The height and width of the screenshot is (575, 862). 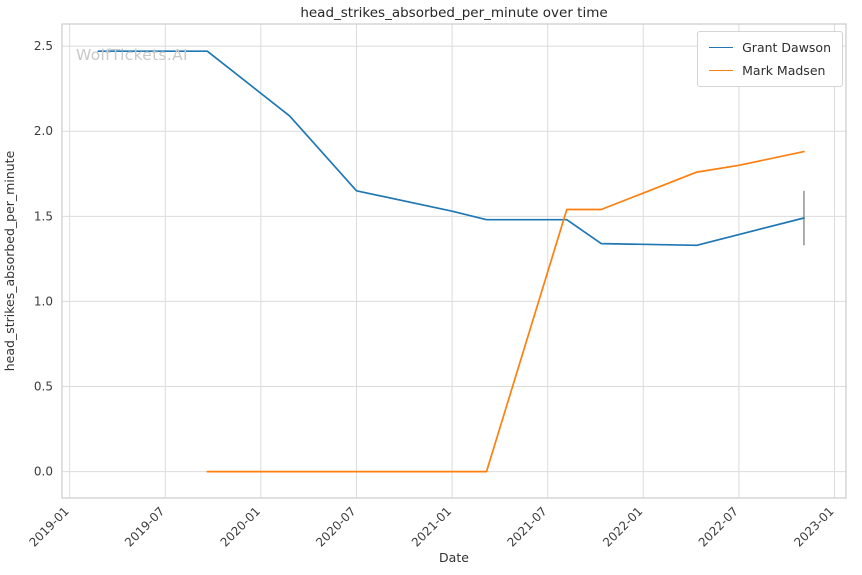 What do you see at coordinates (132, 55) in the screenshot?
I see `watermark: WolfTickets.AI` at bounding box center [132, 55].